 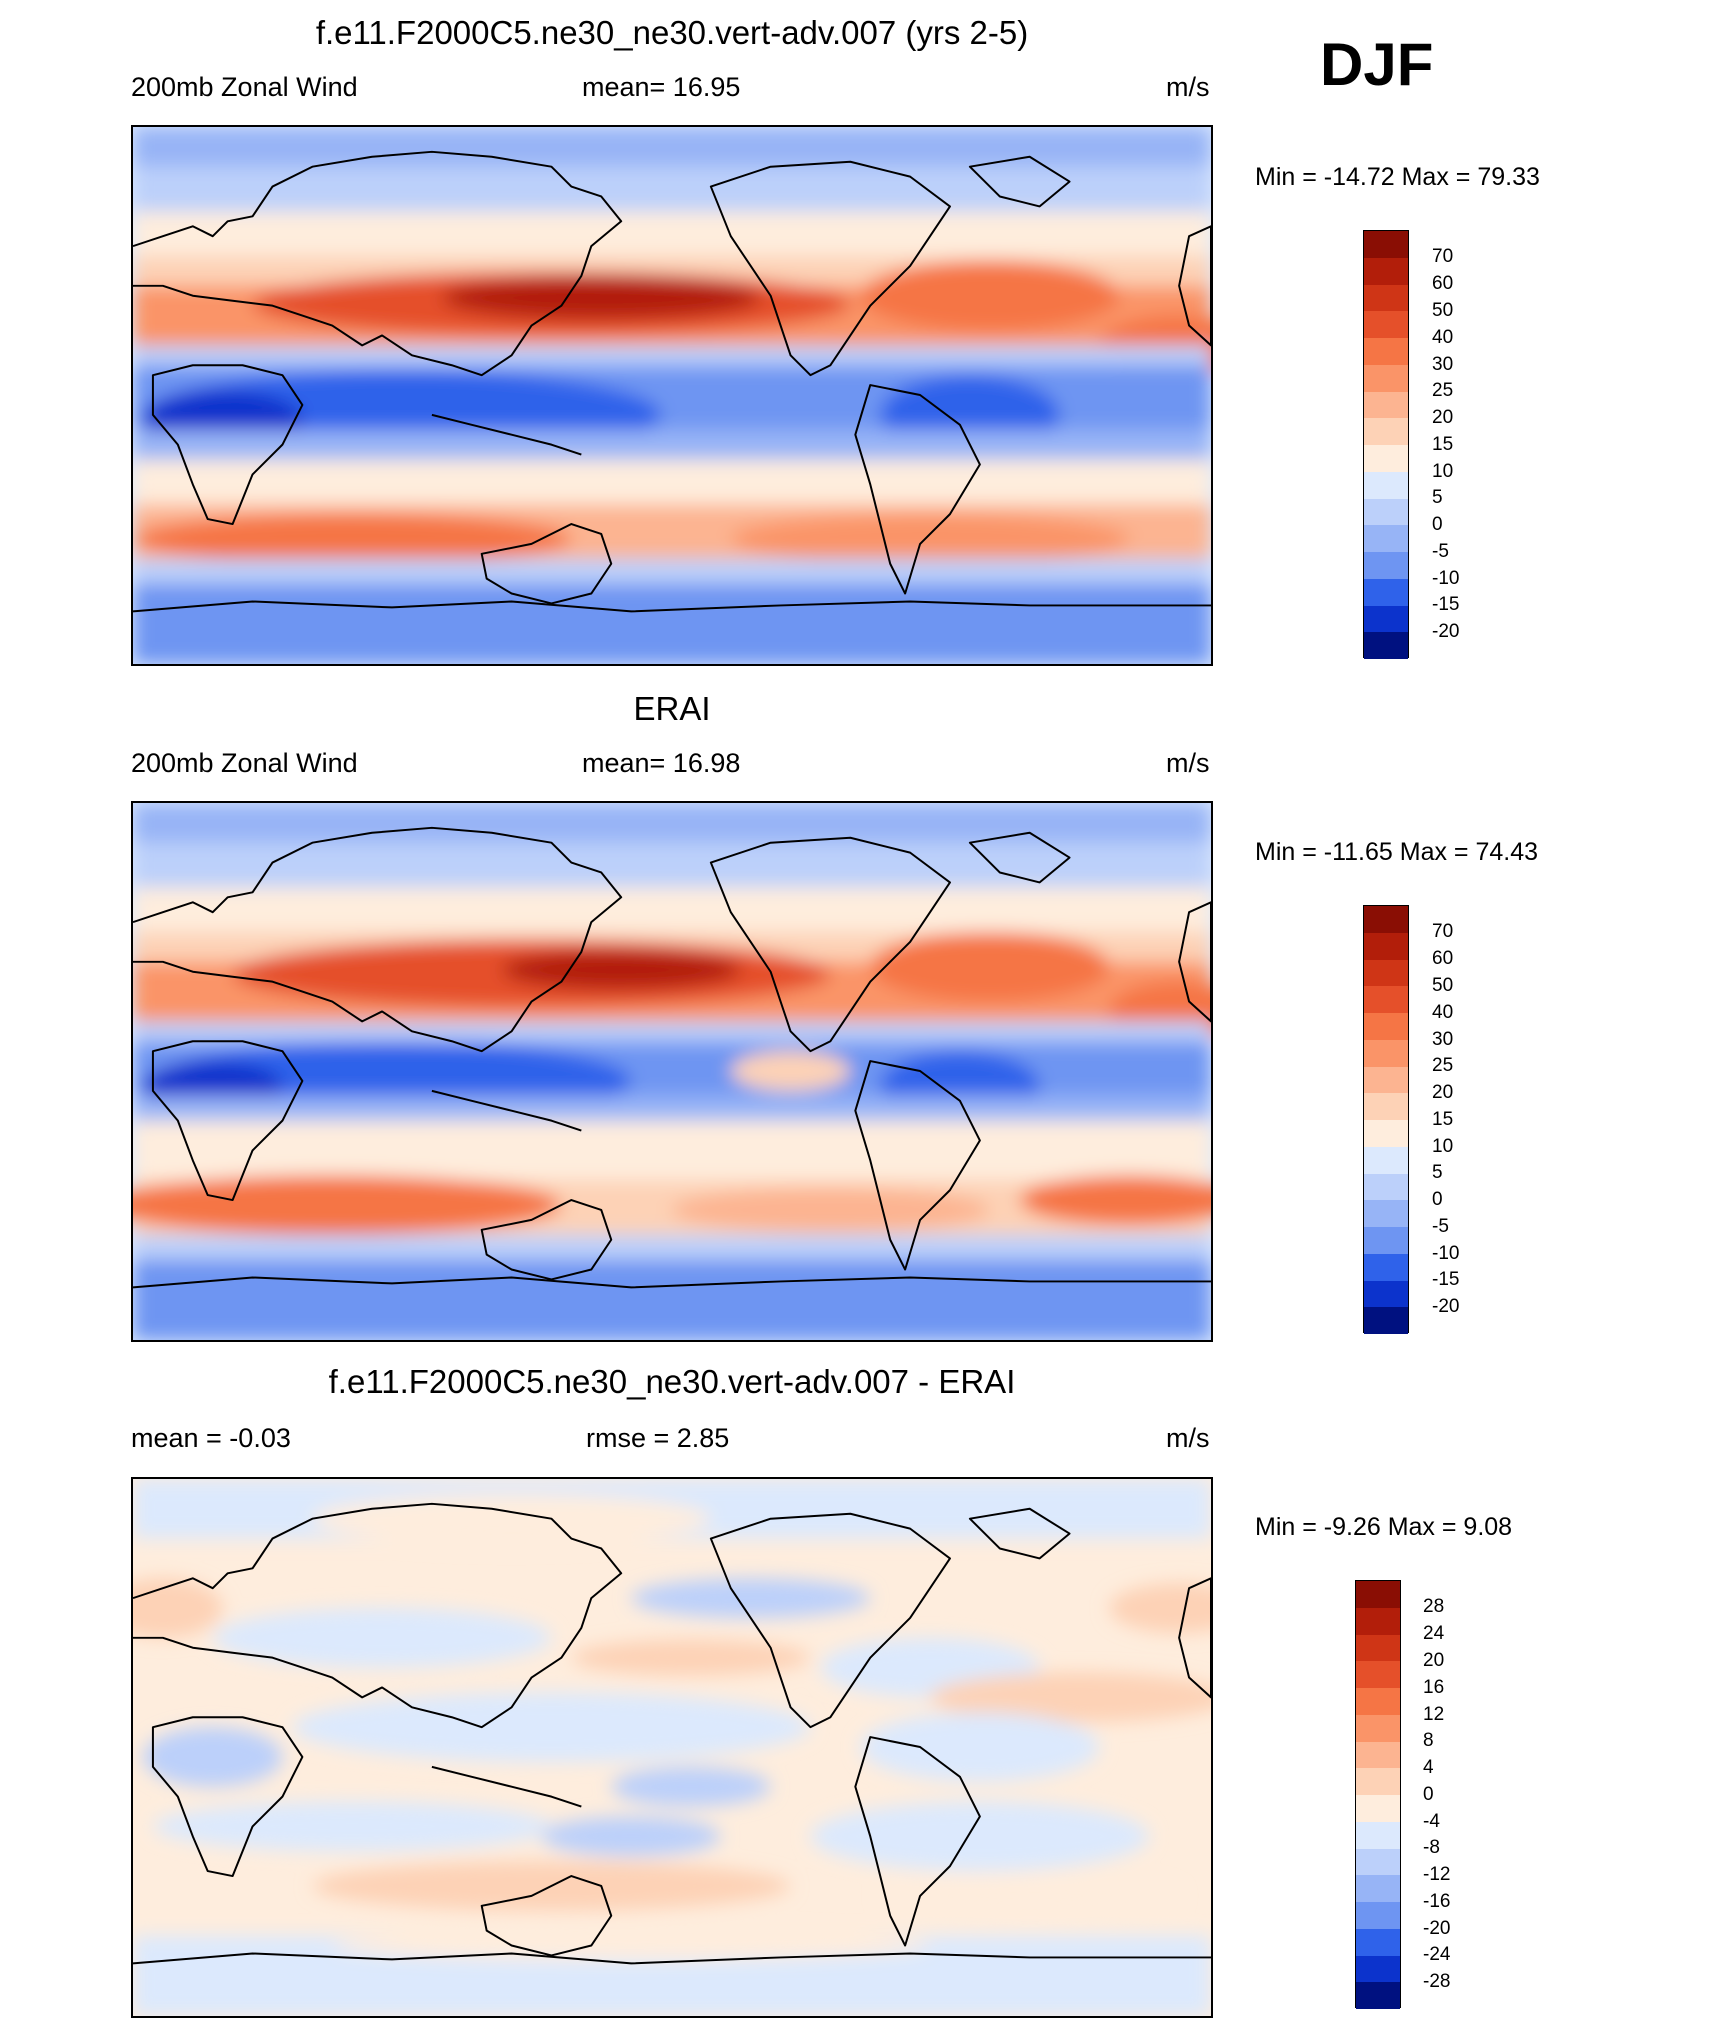 I want to click on panel2-colorbar, so click(x=1386, y=1119).